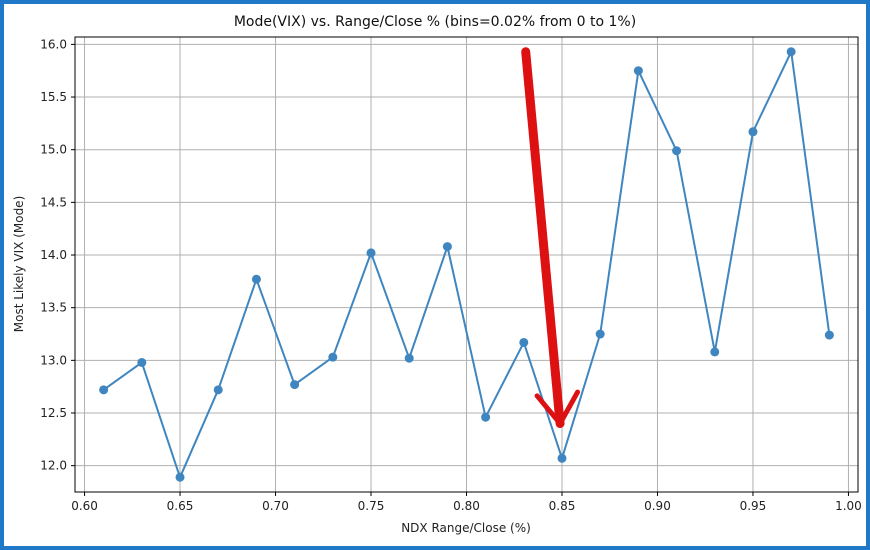 This screenshot has width=870, height=550. What do you see at coordinates (53, 360) in the screenshot?
I see `y-tick-label: 13.0` at bounding box center [53, 360].